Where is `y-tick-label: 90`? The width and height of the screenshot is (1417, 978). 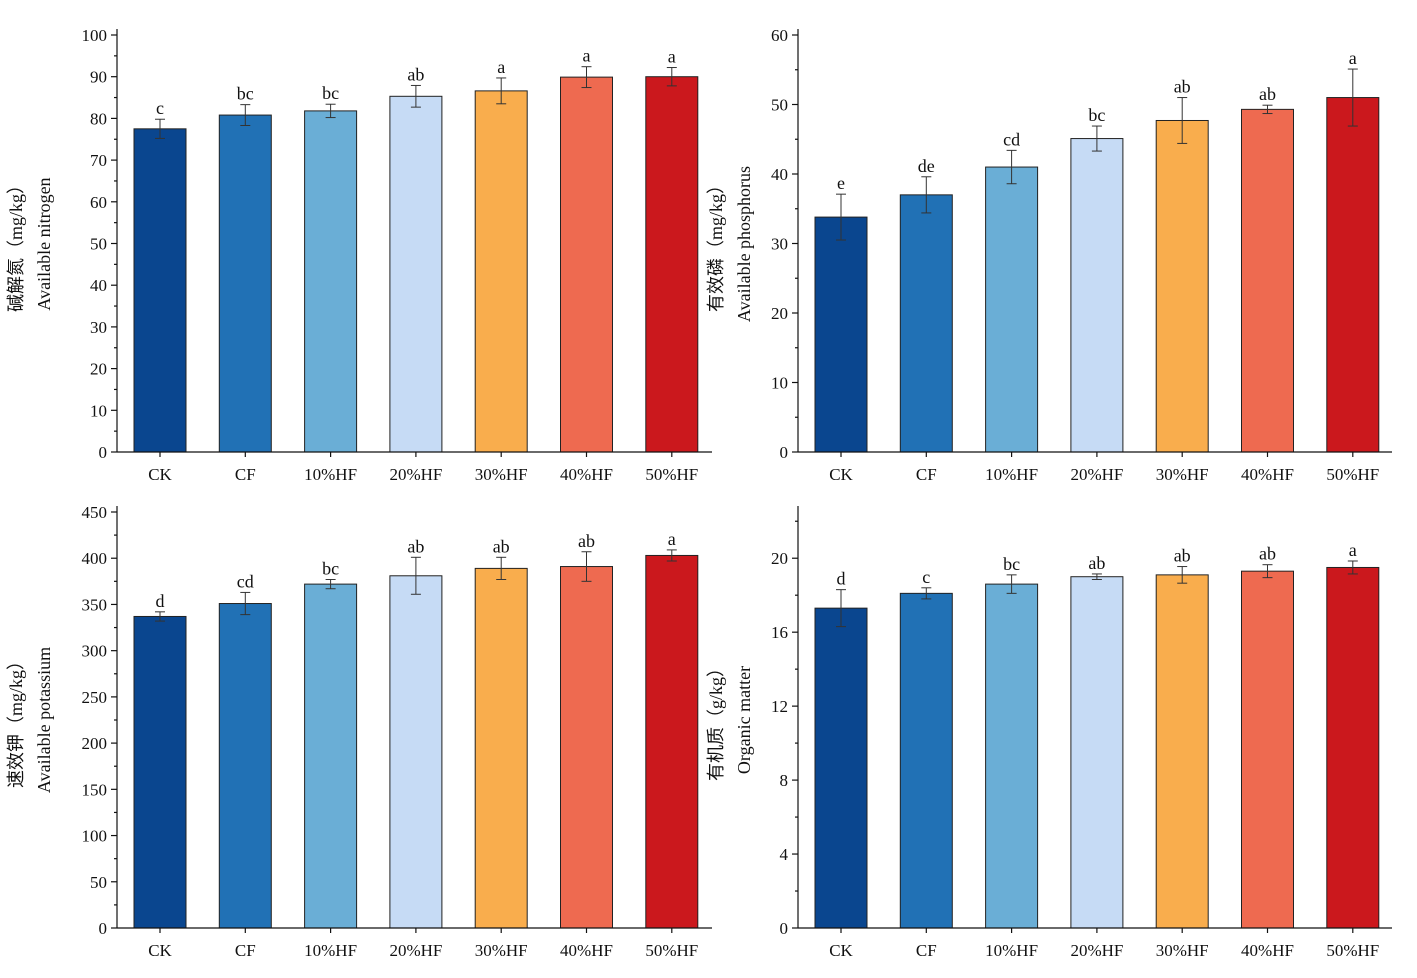 y-tick-label: 90 is located at coordinates (98, 77).